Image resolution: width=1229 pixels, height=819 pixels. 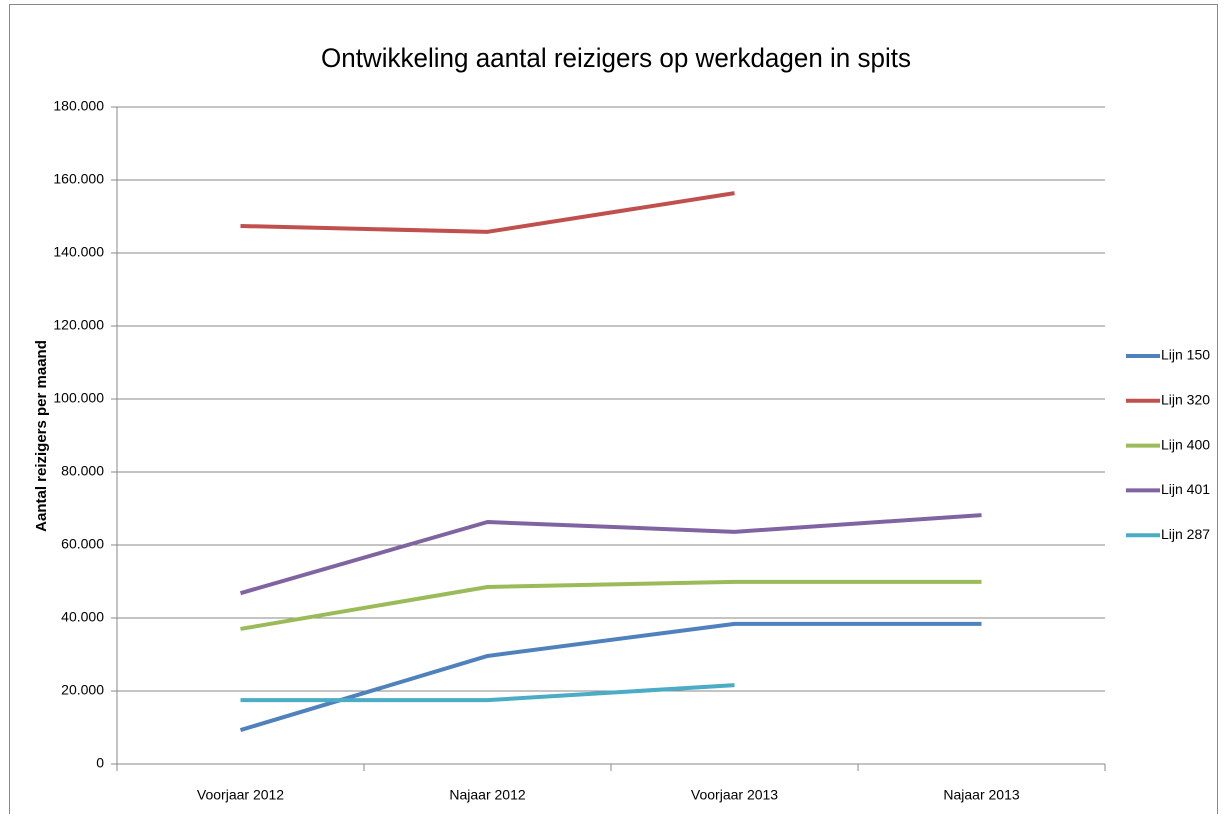 What do you see at coordinates (1185, 444) in the screenshot?
I see `legend-label: Lijn 400` at bounding box center [1185, 444].